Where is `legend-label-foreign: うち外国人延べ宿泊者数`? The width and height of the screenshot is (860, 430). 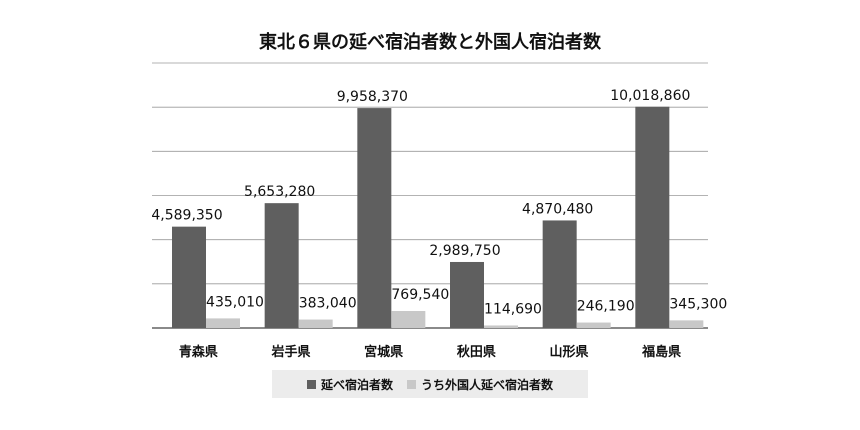
legend-label-foreign: うち外国人延べ宿泊者数 is located at coordinates (487, 384).